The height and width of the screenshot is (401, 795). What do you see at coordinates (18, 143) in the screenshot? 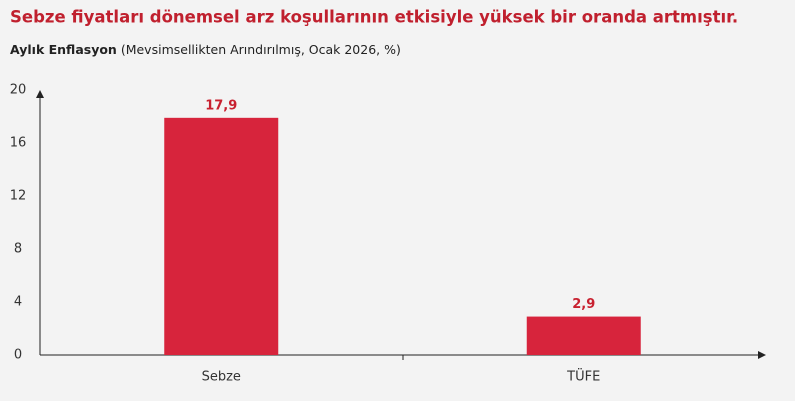
I see `y-tick-label: 16` at bounding box center [18, 143].